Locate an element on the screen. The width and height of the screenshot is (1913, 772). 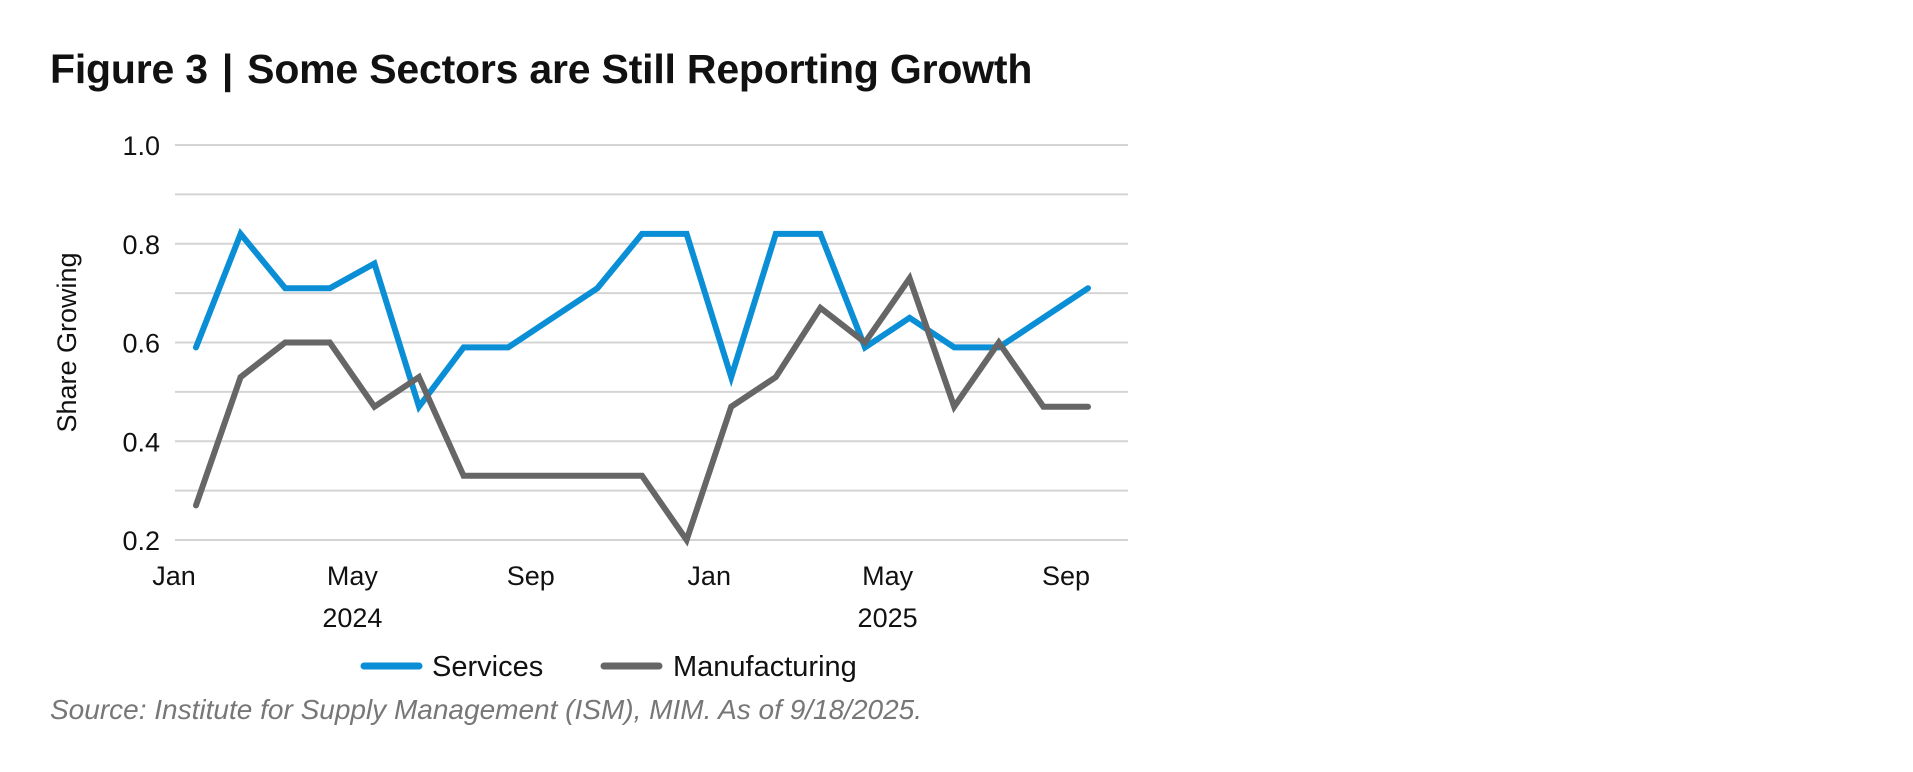
y-tick-label: 0.4 is located at coordinates (141, 442).